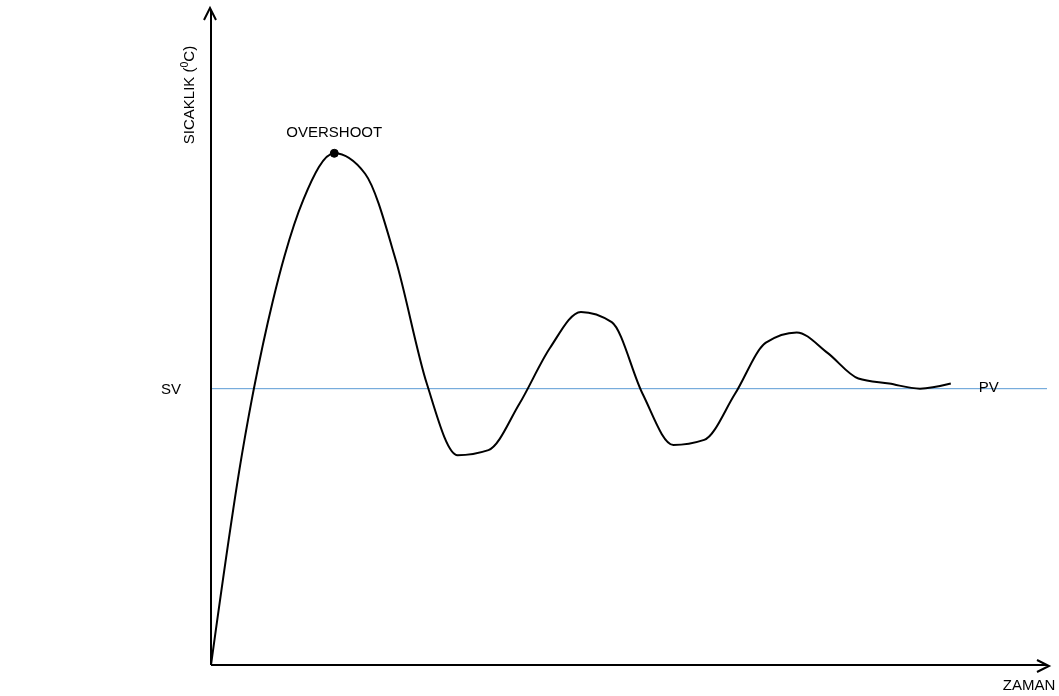 The height and width of the screenshot is (696, 1059). I want to click on annotation: OVERSHOOT, so click(334, 132).